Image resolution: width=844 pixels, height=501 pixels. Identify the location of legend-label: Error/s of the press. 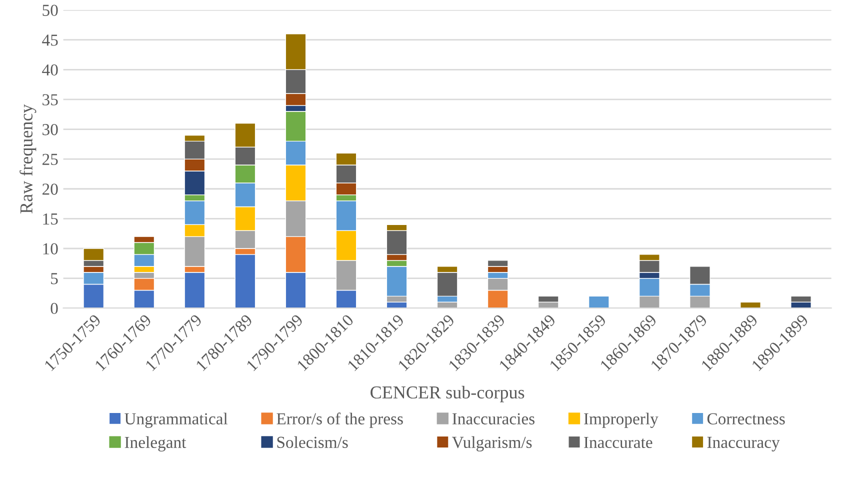
(339, 420).